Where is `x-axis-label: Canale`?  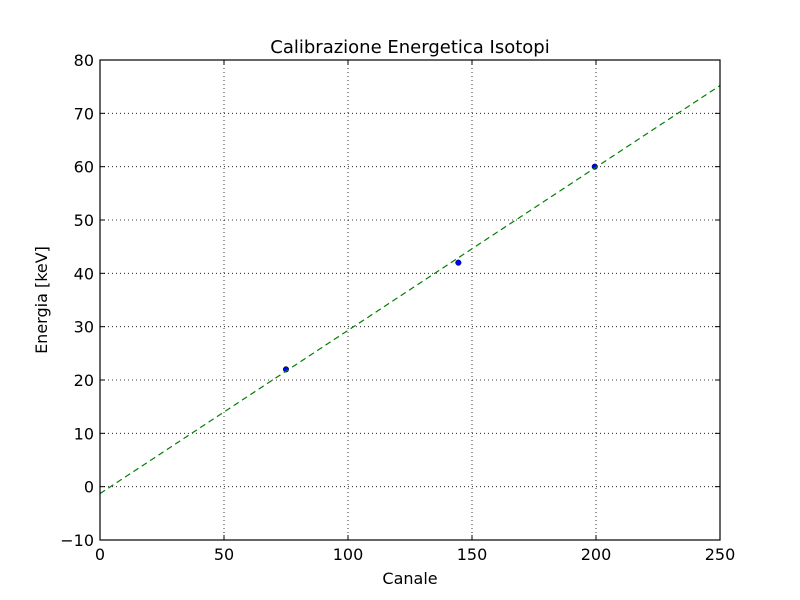
x-axis-label: Canale is located at coordinates (409, 578).